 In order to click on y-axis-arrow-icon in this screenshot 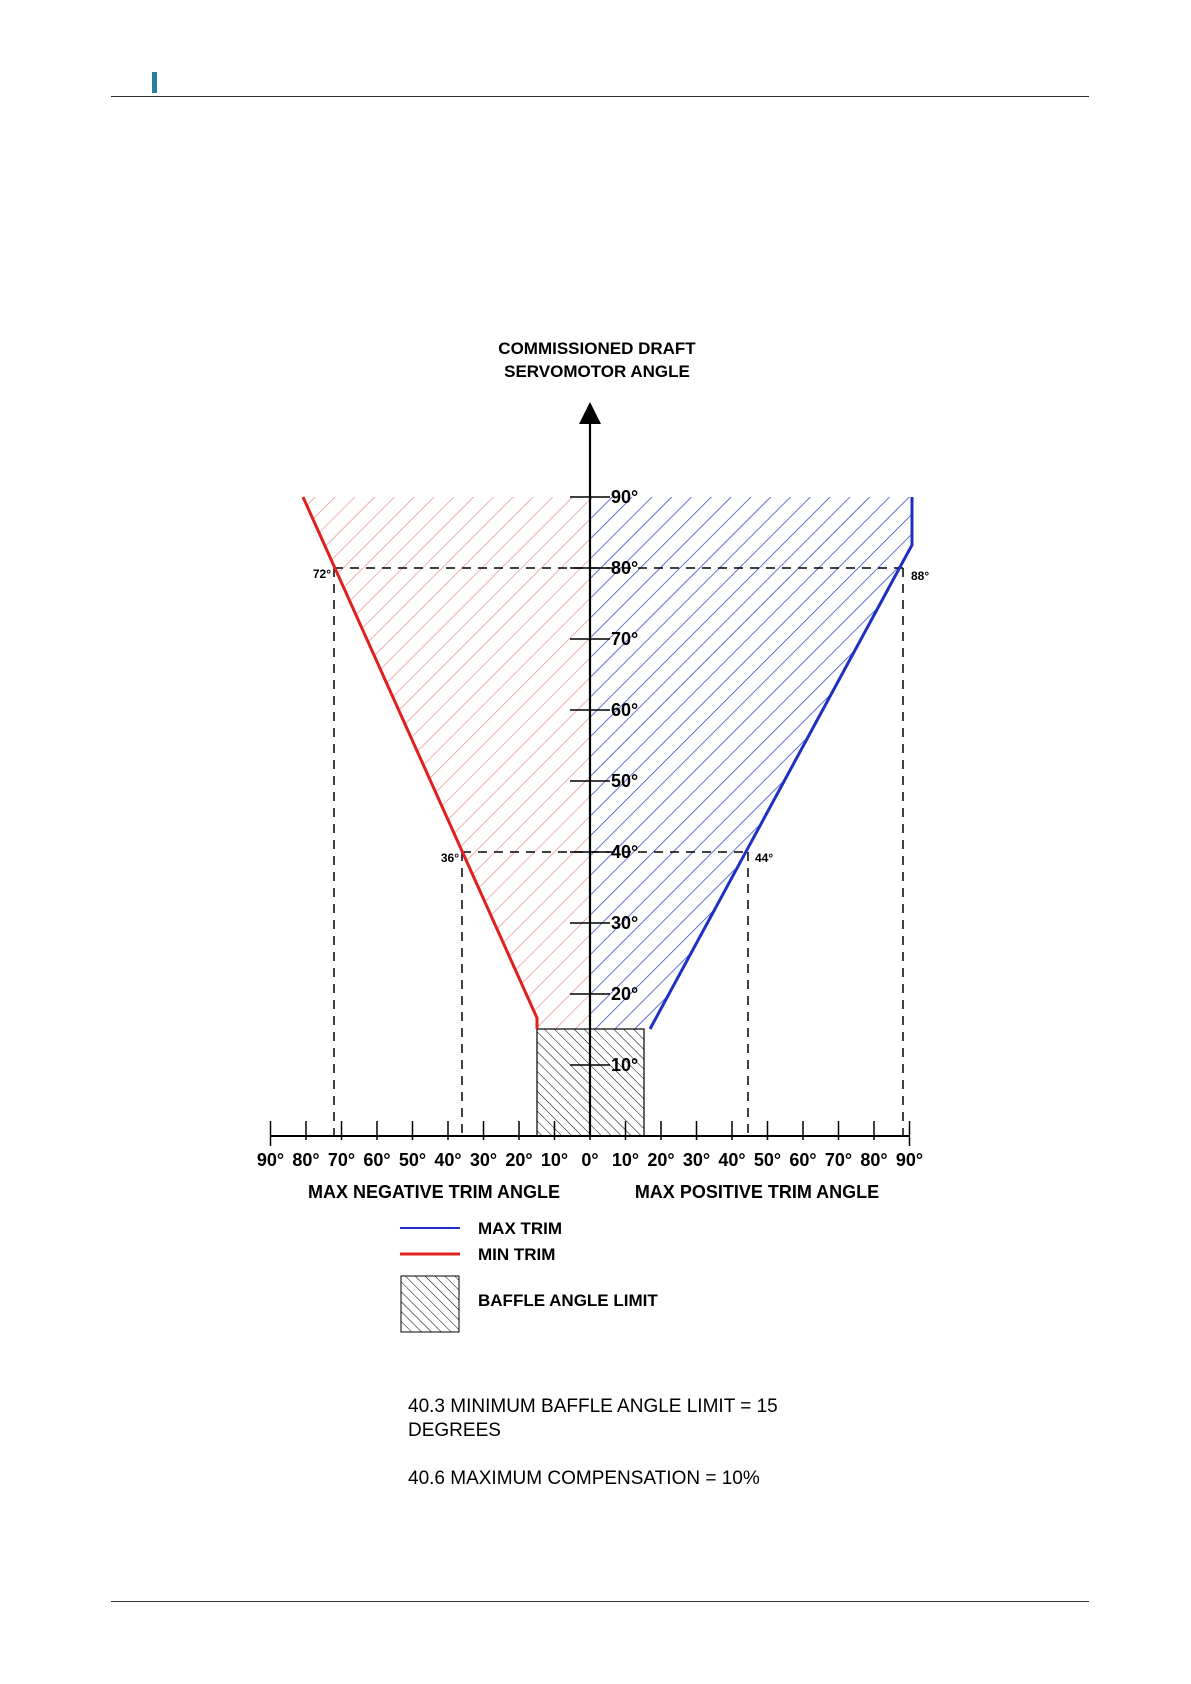, I will do `click(590, 413)`.